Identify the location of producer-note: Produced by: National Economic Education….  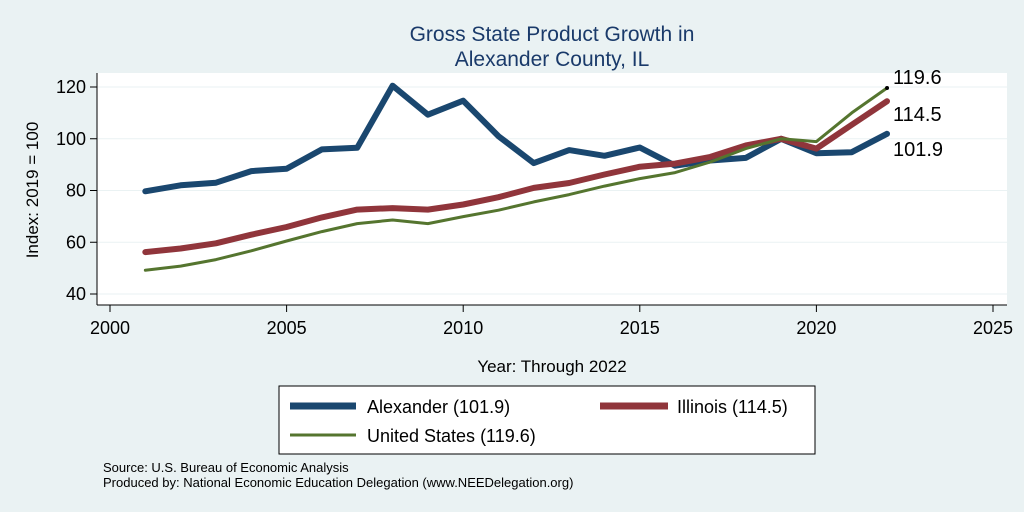
(338, 482).